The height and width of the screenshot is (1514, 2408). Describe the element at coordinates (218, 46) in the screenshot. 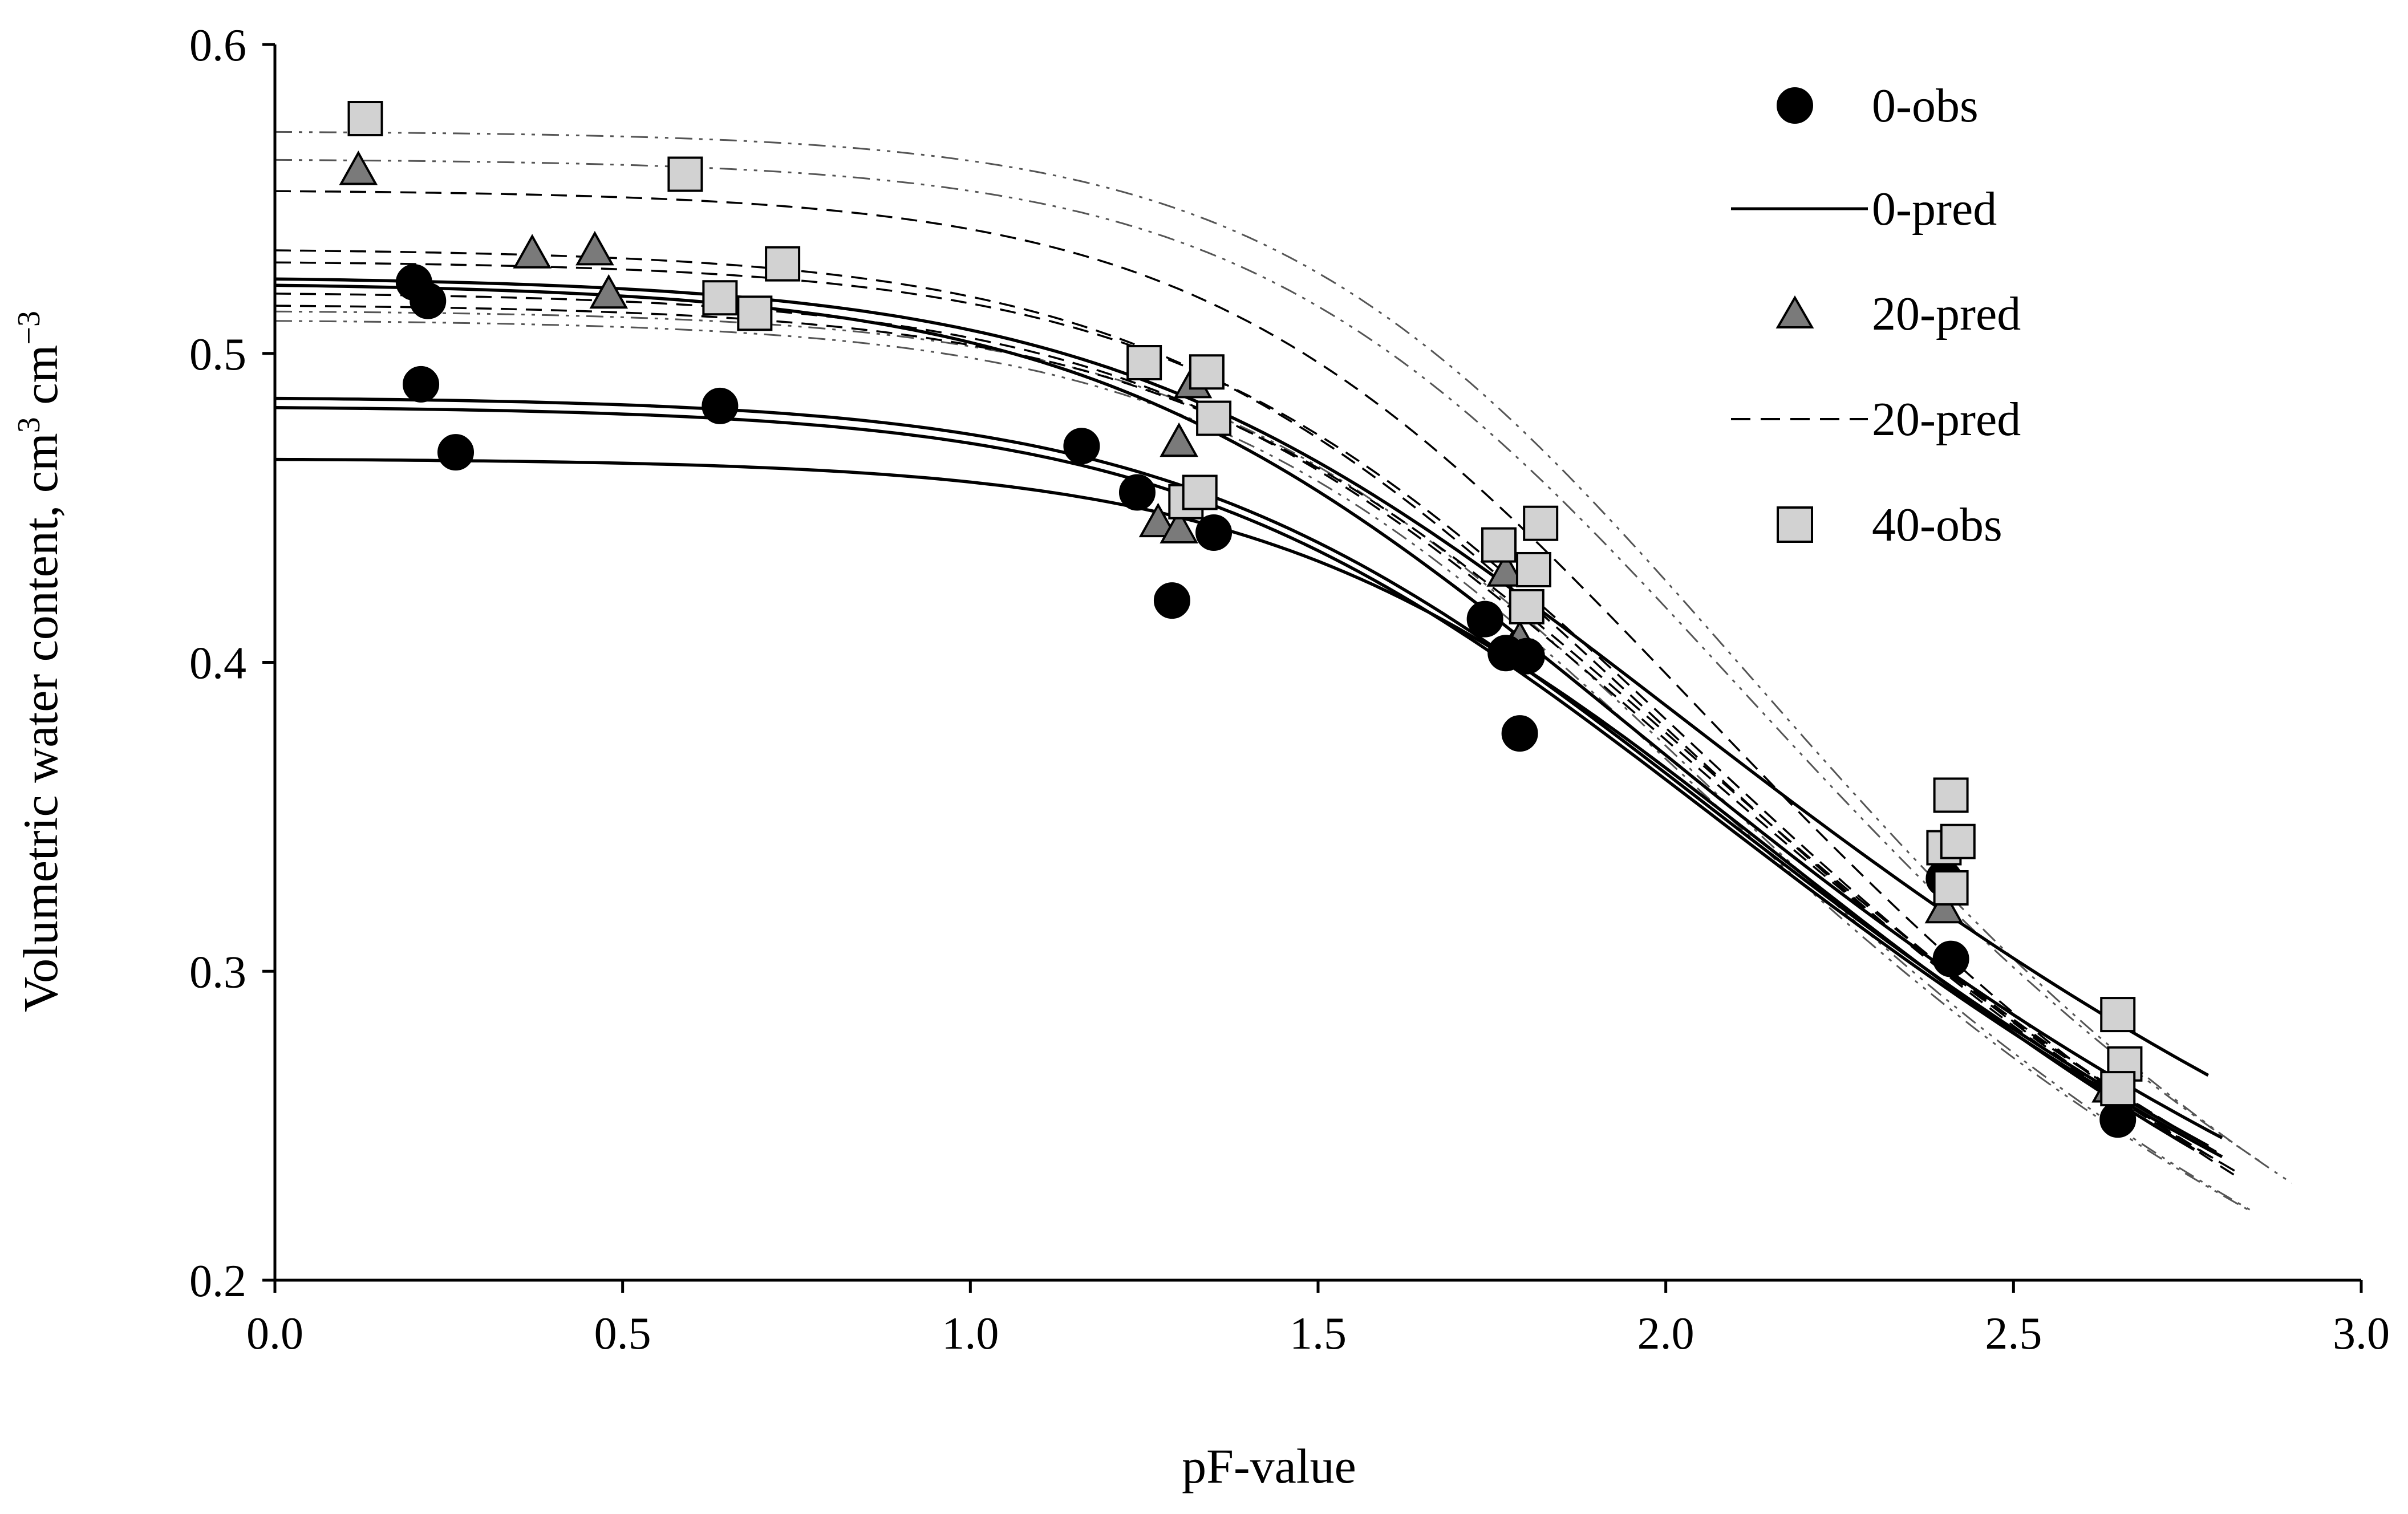

I see `y-tick-label: 0.6` at that location.